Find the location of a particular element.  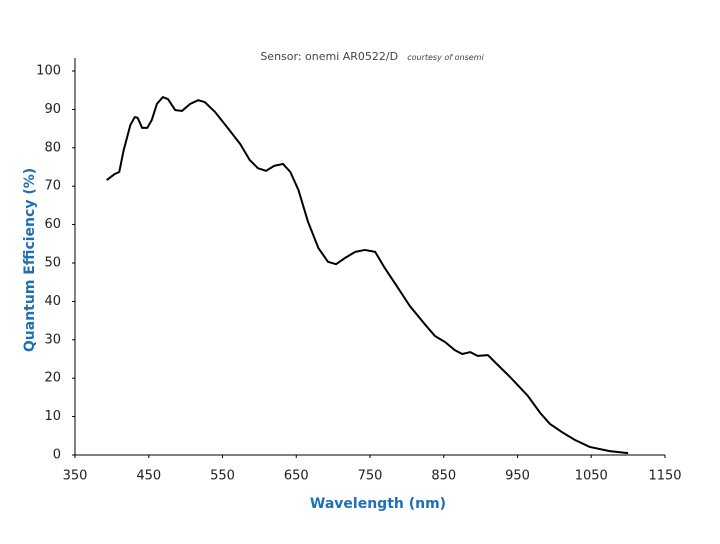

x-axis-title: Wavelength (nm) is located at coordinates (378, 504).